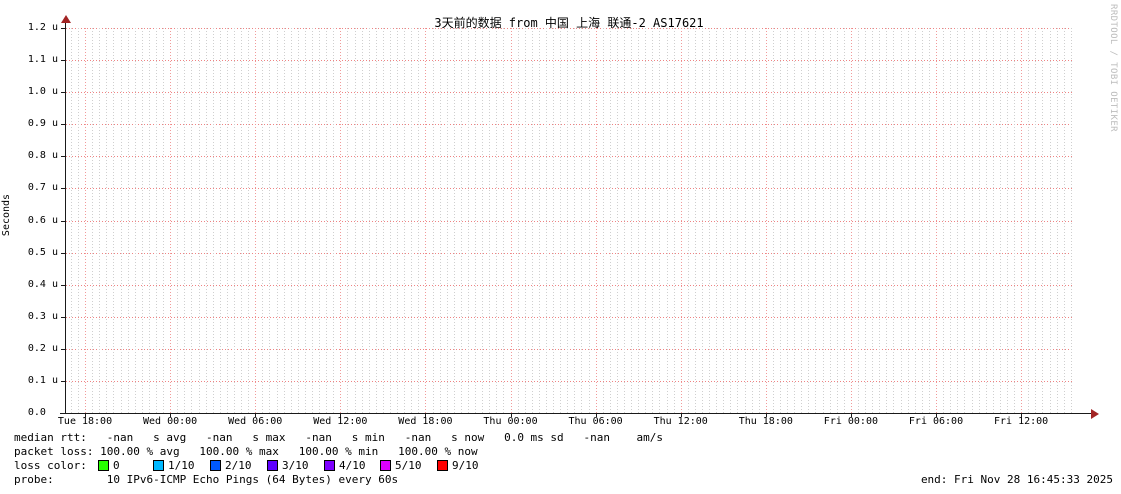 The width and height of the screenshot is (1121, 494). I want to click on loss-color-label: loss color:, so click(50, 465).